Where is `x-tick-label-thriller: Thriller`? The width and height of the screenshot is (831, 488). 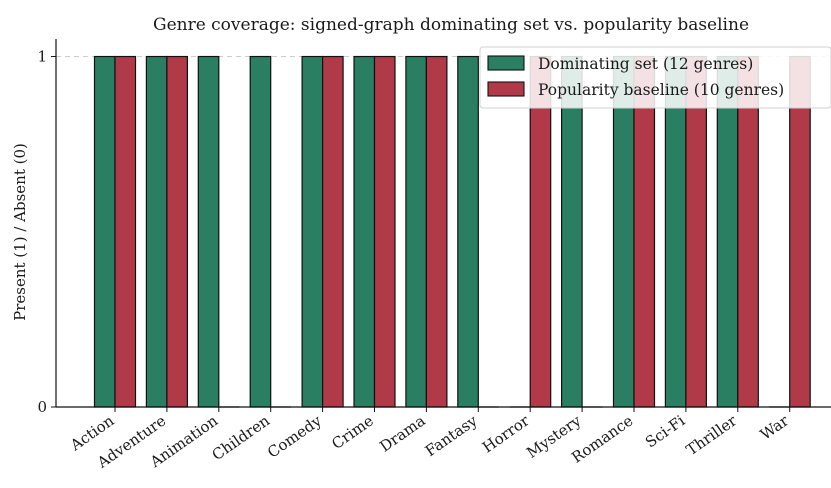
x-tick-label-thriller: Thriller is located at coordinates (712, 435).